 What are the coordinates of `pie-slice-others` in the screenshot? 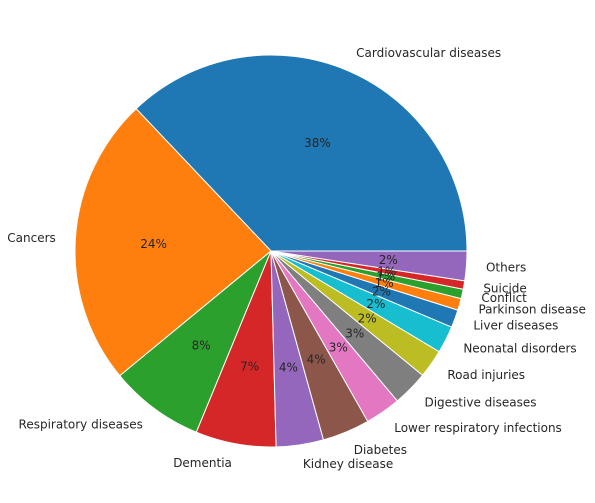 It's located at (369, 266).